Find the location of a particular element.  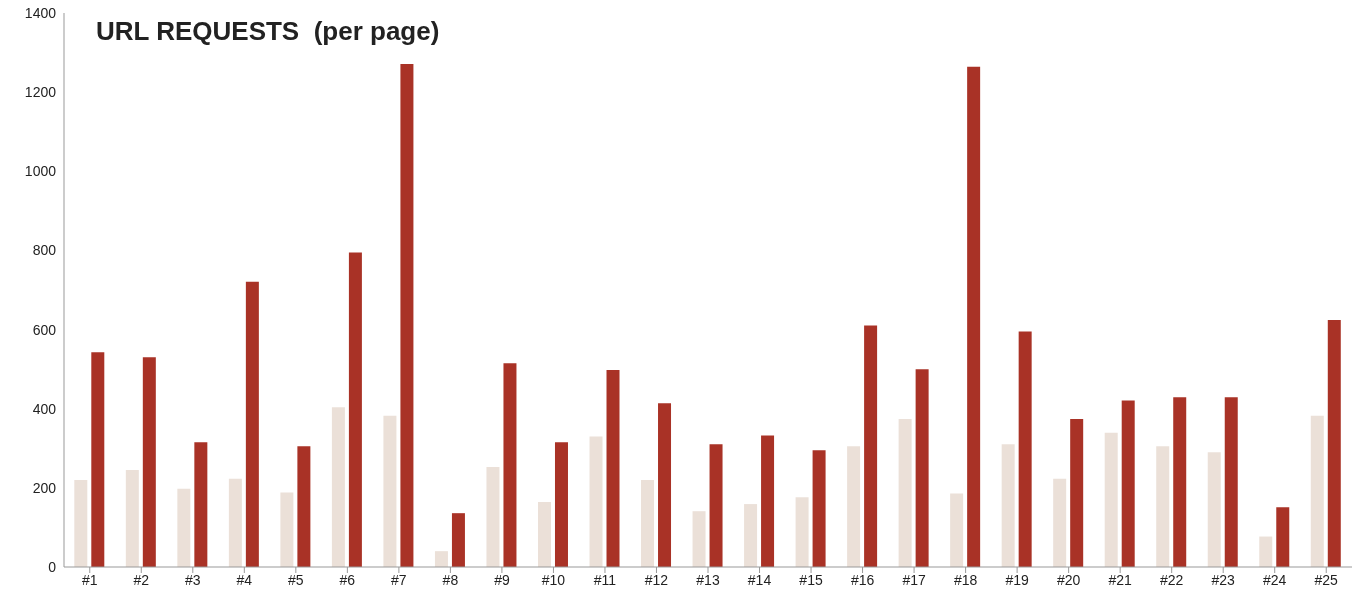

x-tick-label: #15 is located at coordinates (811, 579).